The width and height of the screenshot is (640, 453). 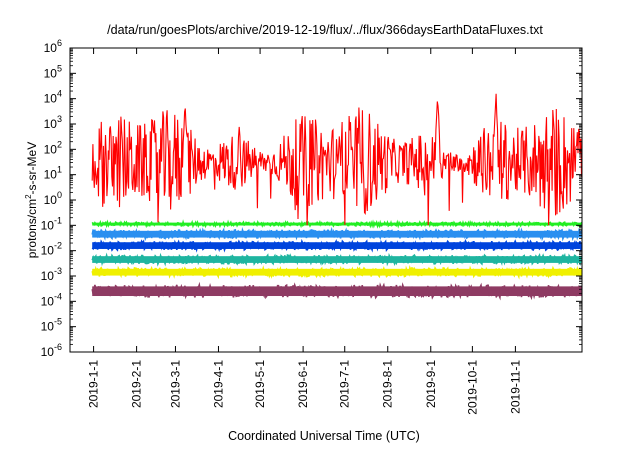 What do you see at coordinates (472, 387) in the screenshot?
I see `x-tick-label: 2019-10-1` at bounding box center [472, 387].